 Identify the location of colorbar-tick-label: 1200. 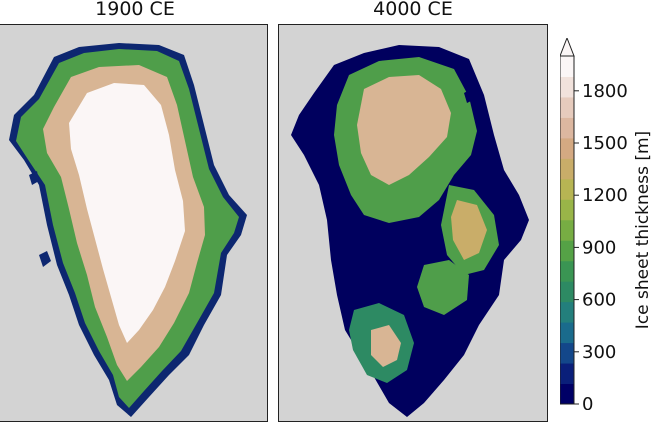
(605, 195).